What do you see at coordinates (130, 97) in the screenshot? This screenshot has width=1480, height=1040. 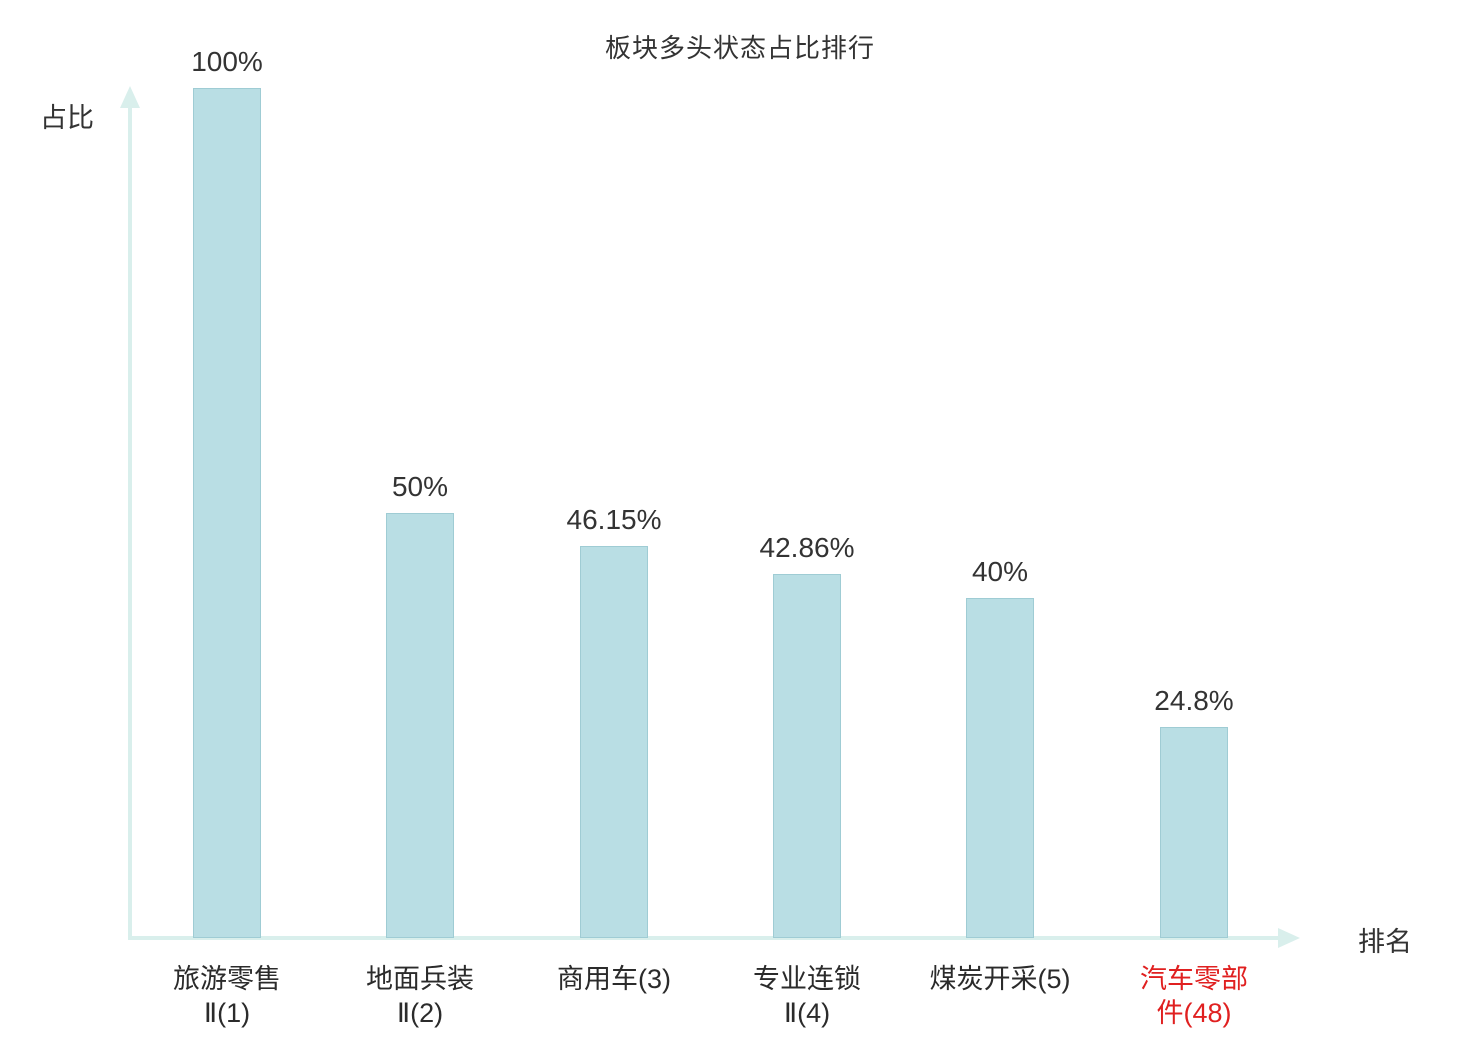 I see `y-axis-arrow-icon` at bounding box center [130, 97].